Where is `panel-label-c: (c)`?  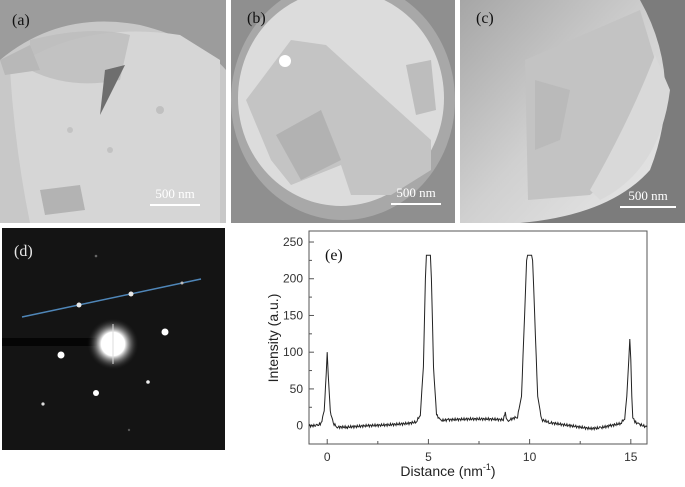
panel-label-c: (c) is located at coordinates (485, 18).